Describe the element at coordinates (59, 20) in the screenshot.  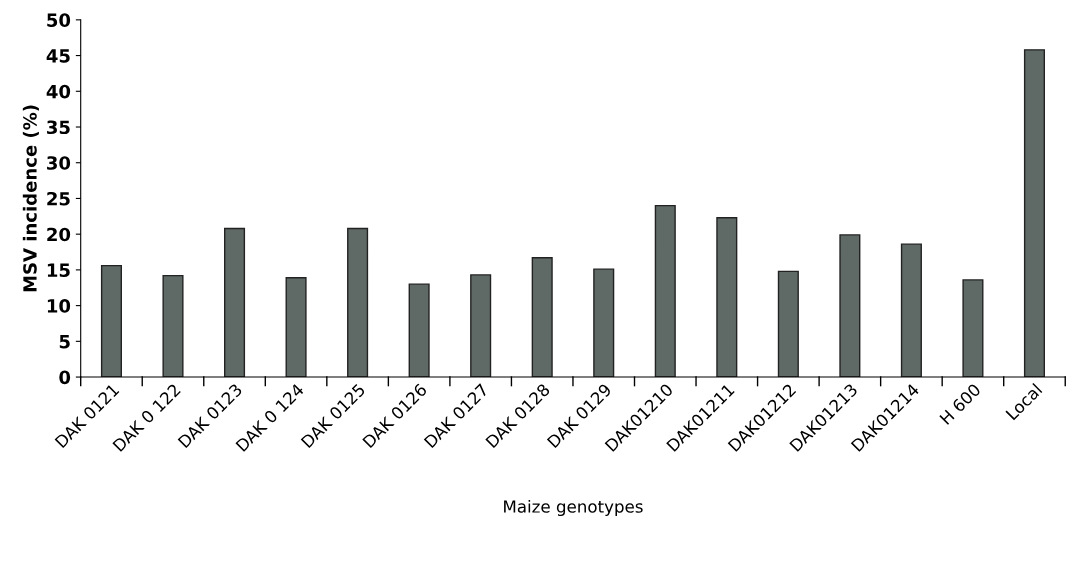
I see `y-tick-label: 50` at that location.